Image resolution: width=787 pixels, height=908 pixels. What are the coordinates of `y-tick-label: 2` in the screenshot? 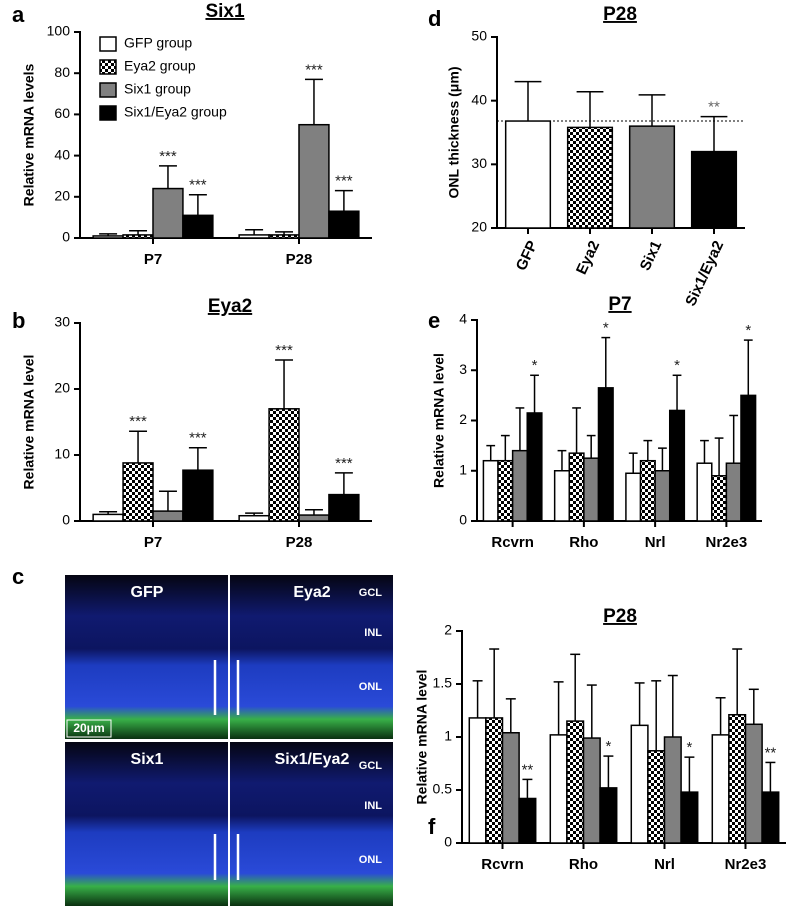 It's located at (463, 419).